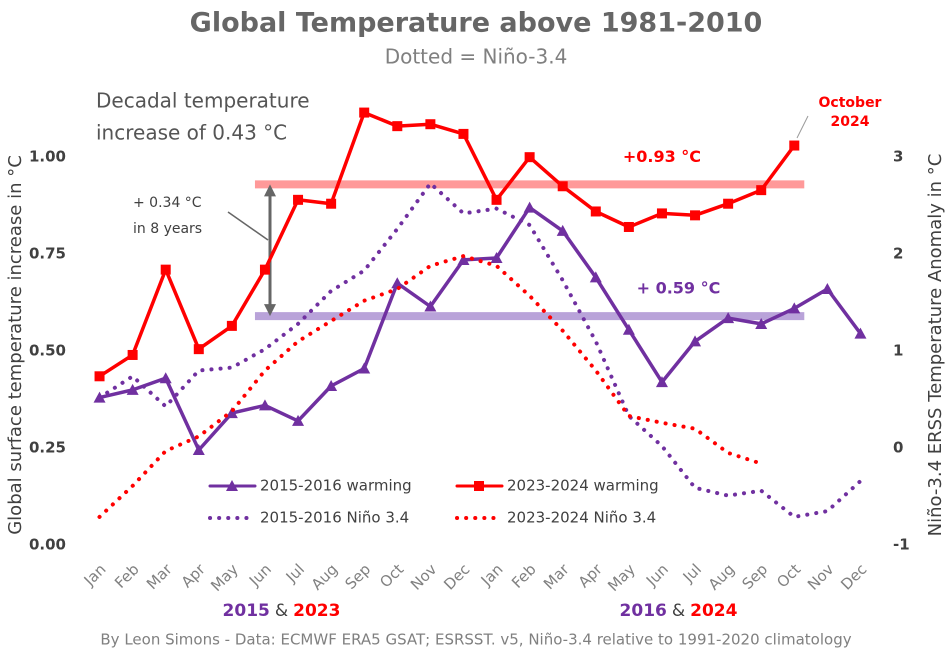 This screenshot has height=662, width=952. I want to click on legend-label: 2015-2016 Niño 3.4, so click(334, 518).